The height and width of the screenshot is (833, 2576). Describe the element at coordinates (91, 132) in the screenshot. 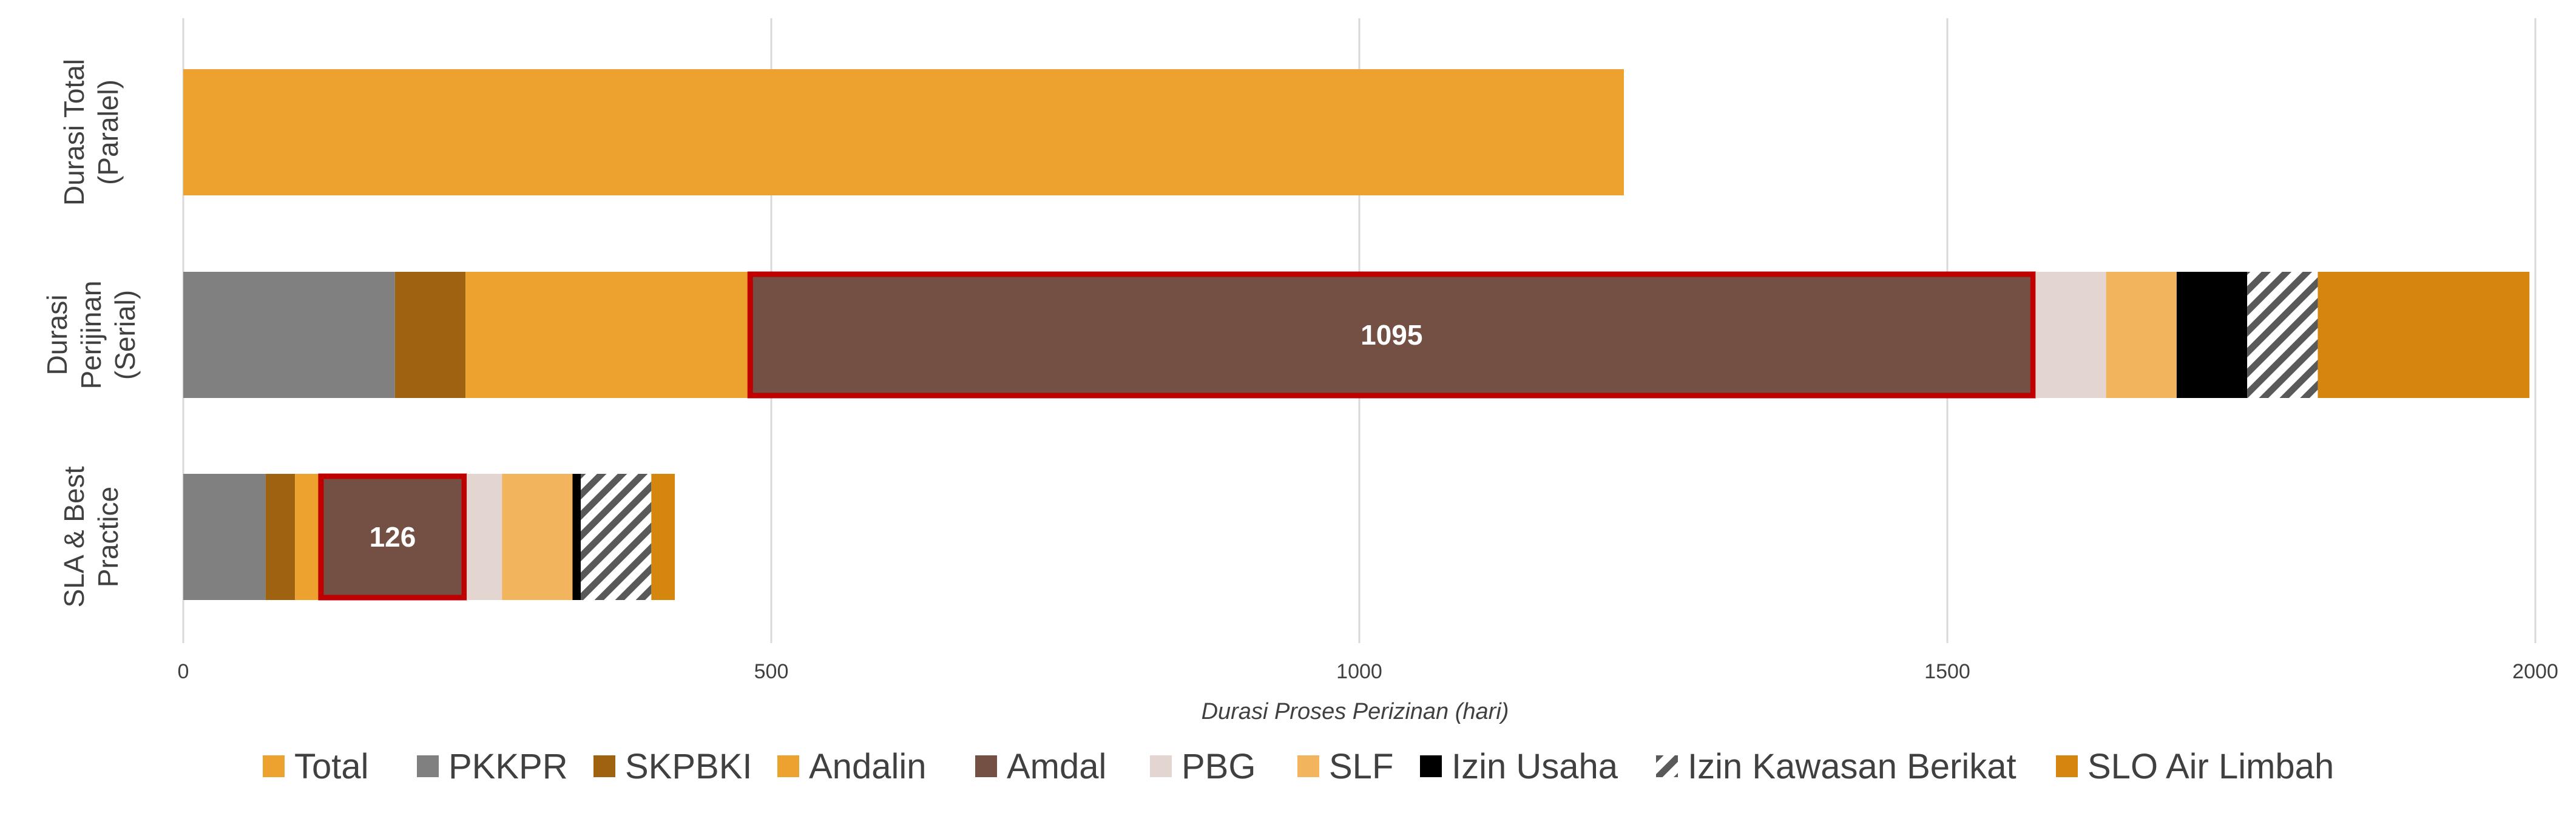

I see `y-category-label: Durasi Total(Paralel)` at that location.